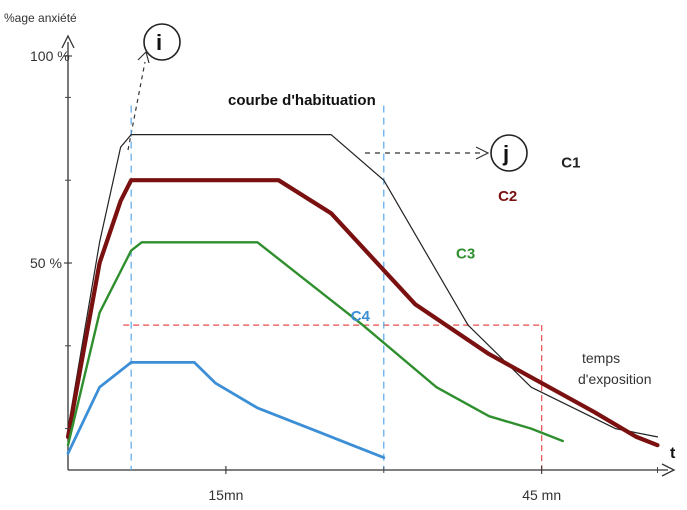 This screenshot has width=687, height=510. What do you see at coordinates (136, 106) in the screenshot?
I see `marker-i-arrow` at bounding box center [136, 106].